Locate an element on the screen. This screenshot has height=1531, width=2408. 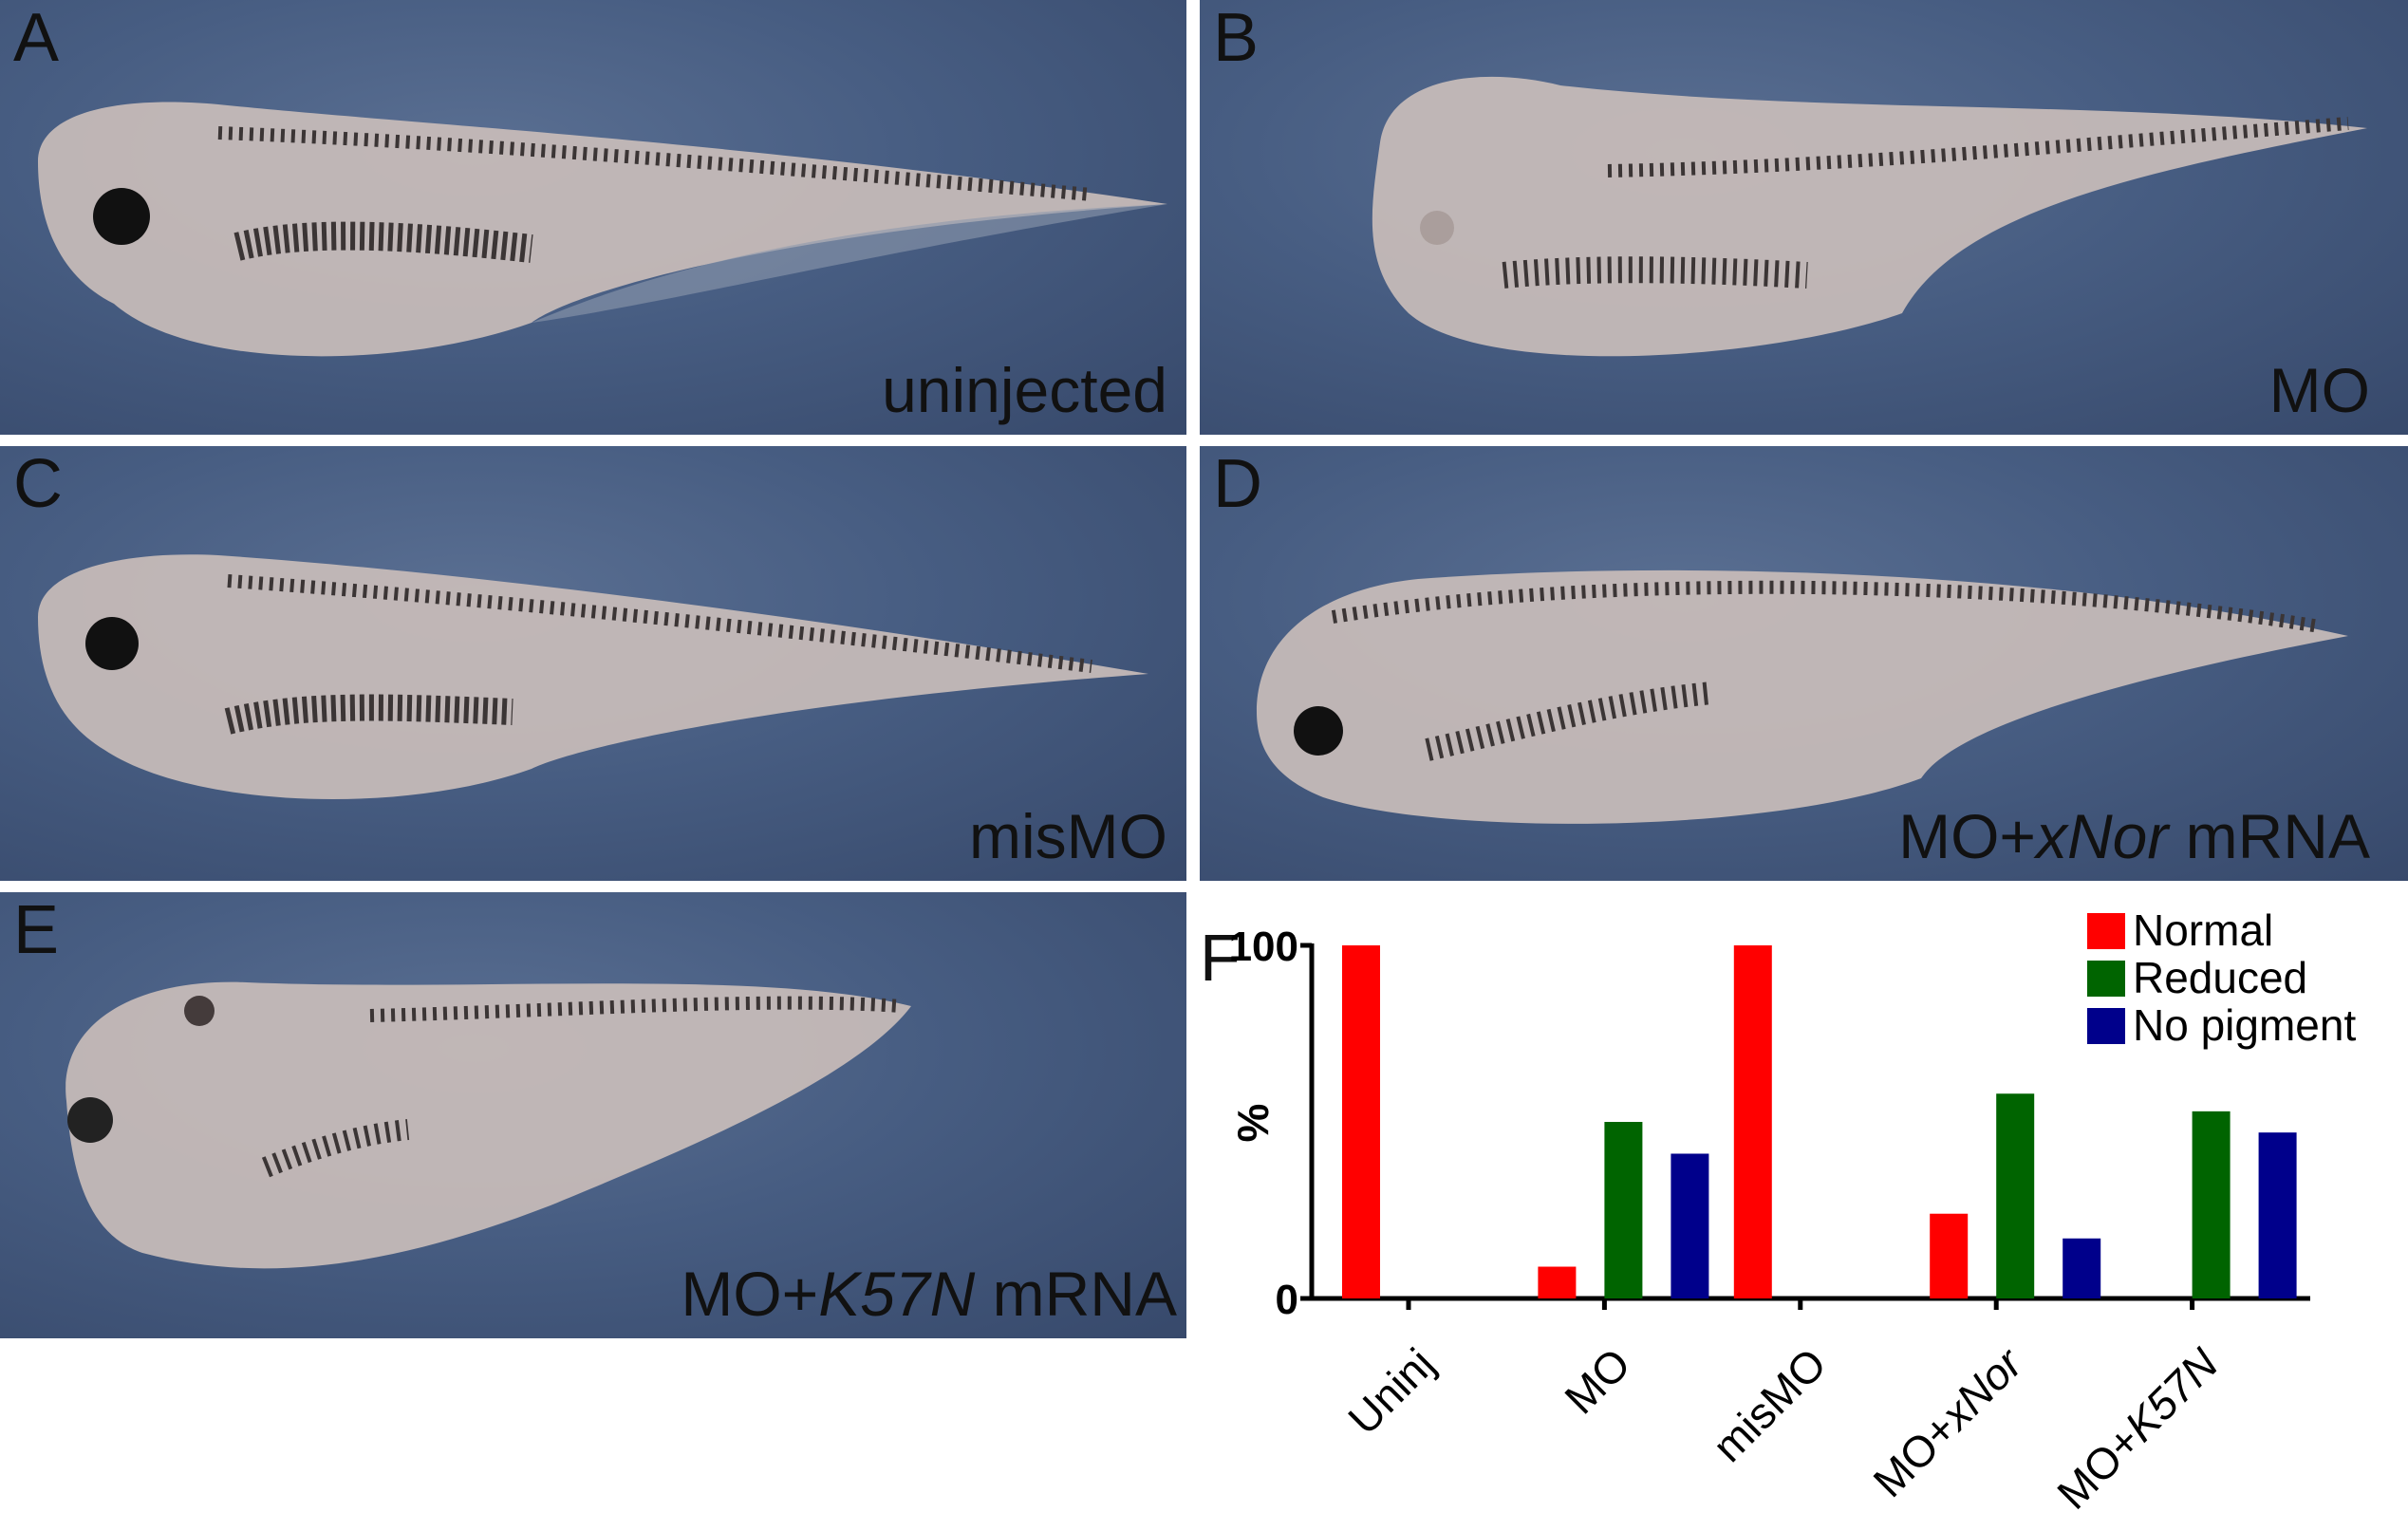
panel-label-b: B is located at coordinates (1237, 38).